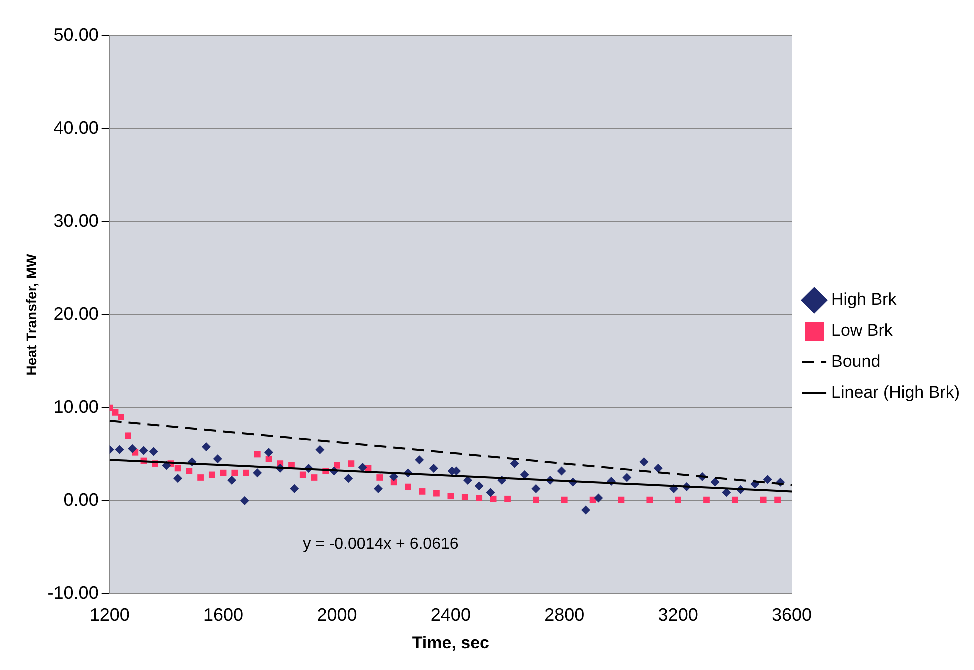  What do you see at coordinates (81, 500) in the screenshot?
I see `y-tick-label: 0.00` at bounding box center [81, 500].